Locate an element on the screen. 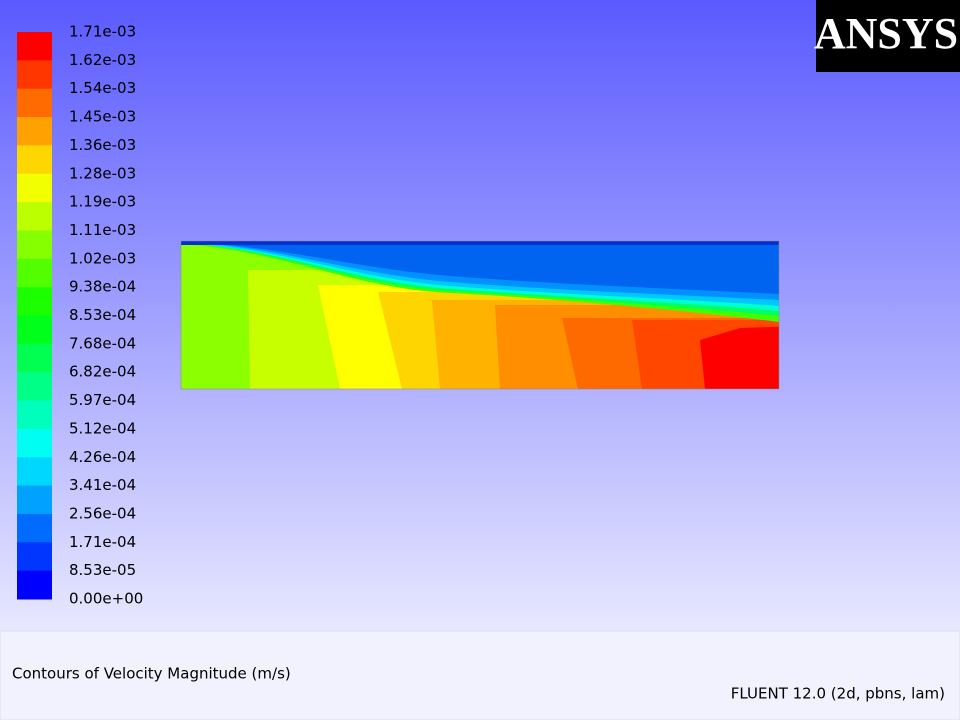  colorbar-label: 1.54e-03 is located at coordinates (102, 88).